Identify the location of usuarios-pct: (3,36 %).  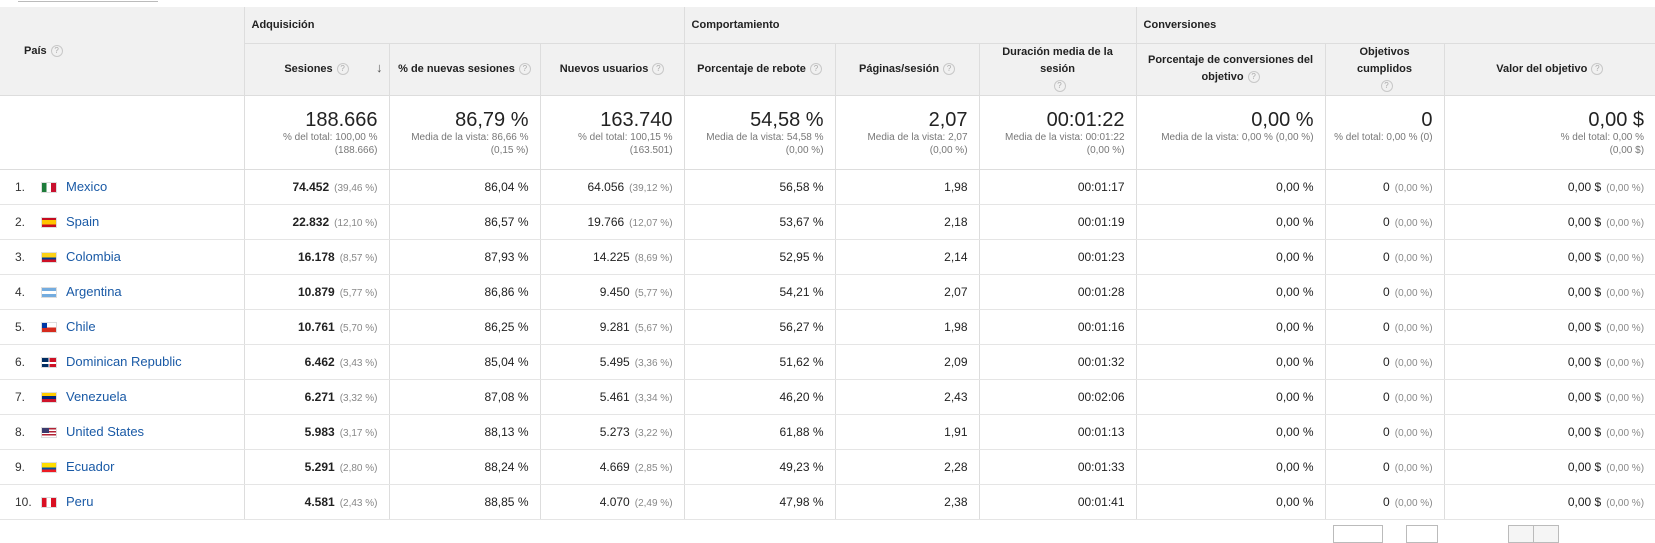
(653, 363).